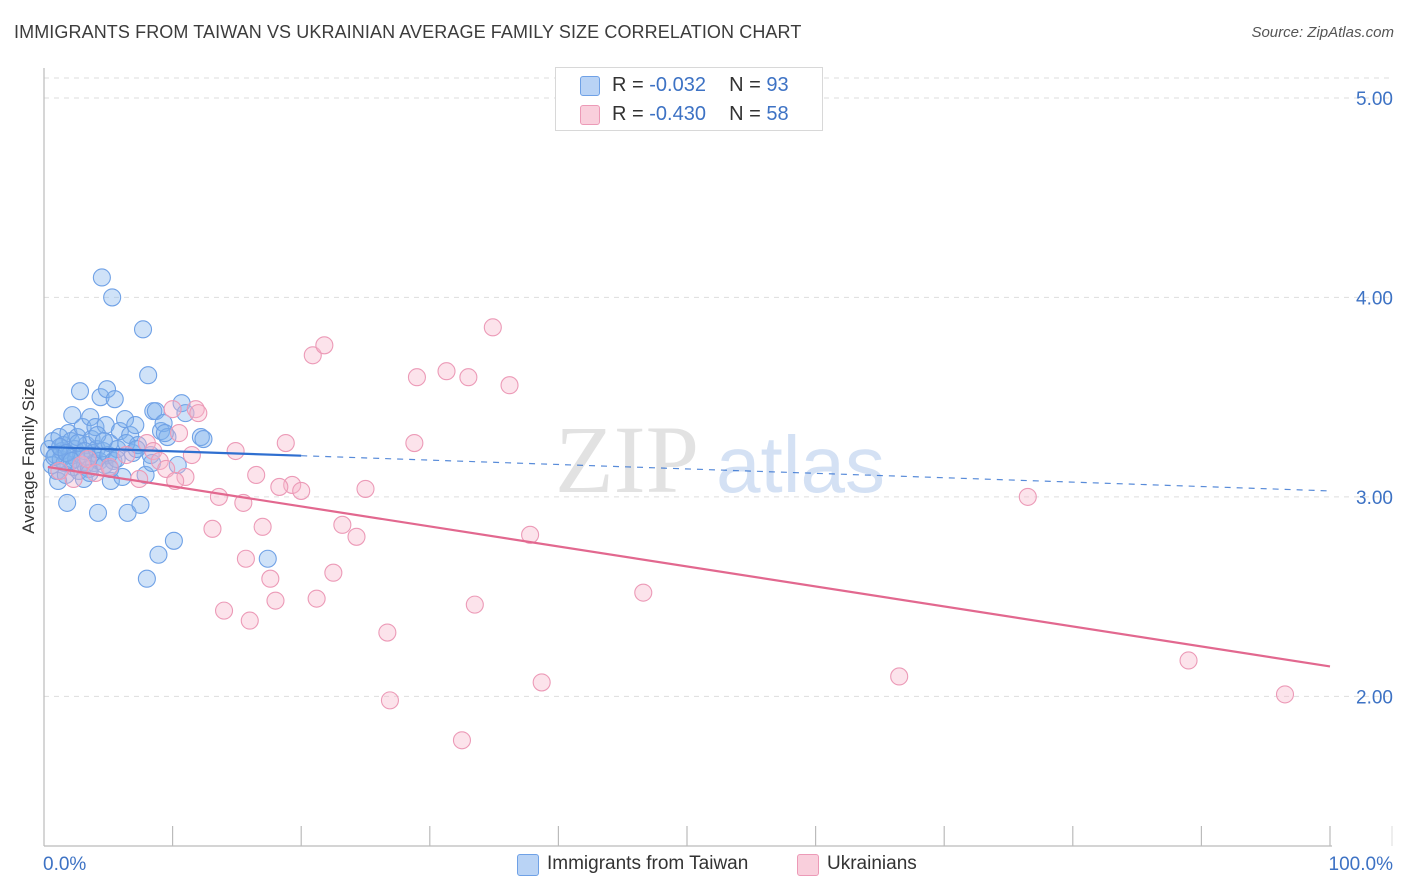  Describe the element at coordinates (627, 459) in the screenshot. I see `watermark-zip: ZIP` at that location.